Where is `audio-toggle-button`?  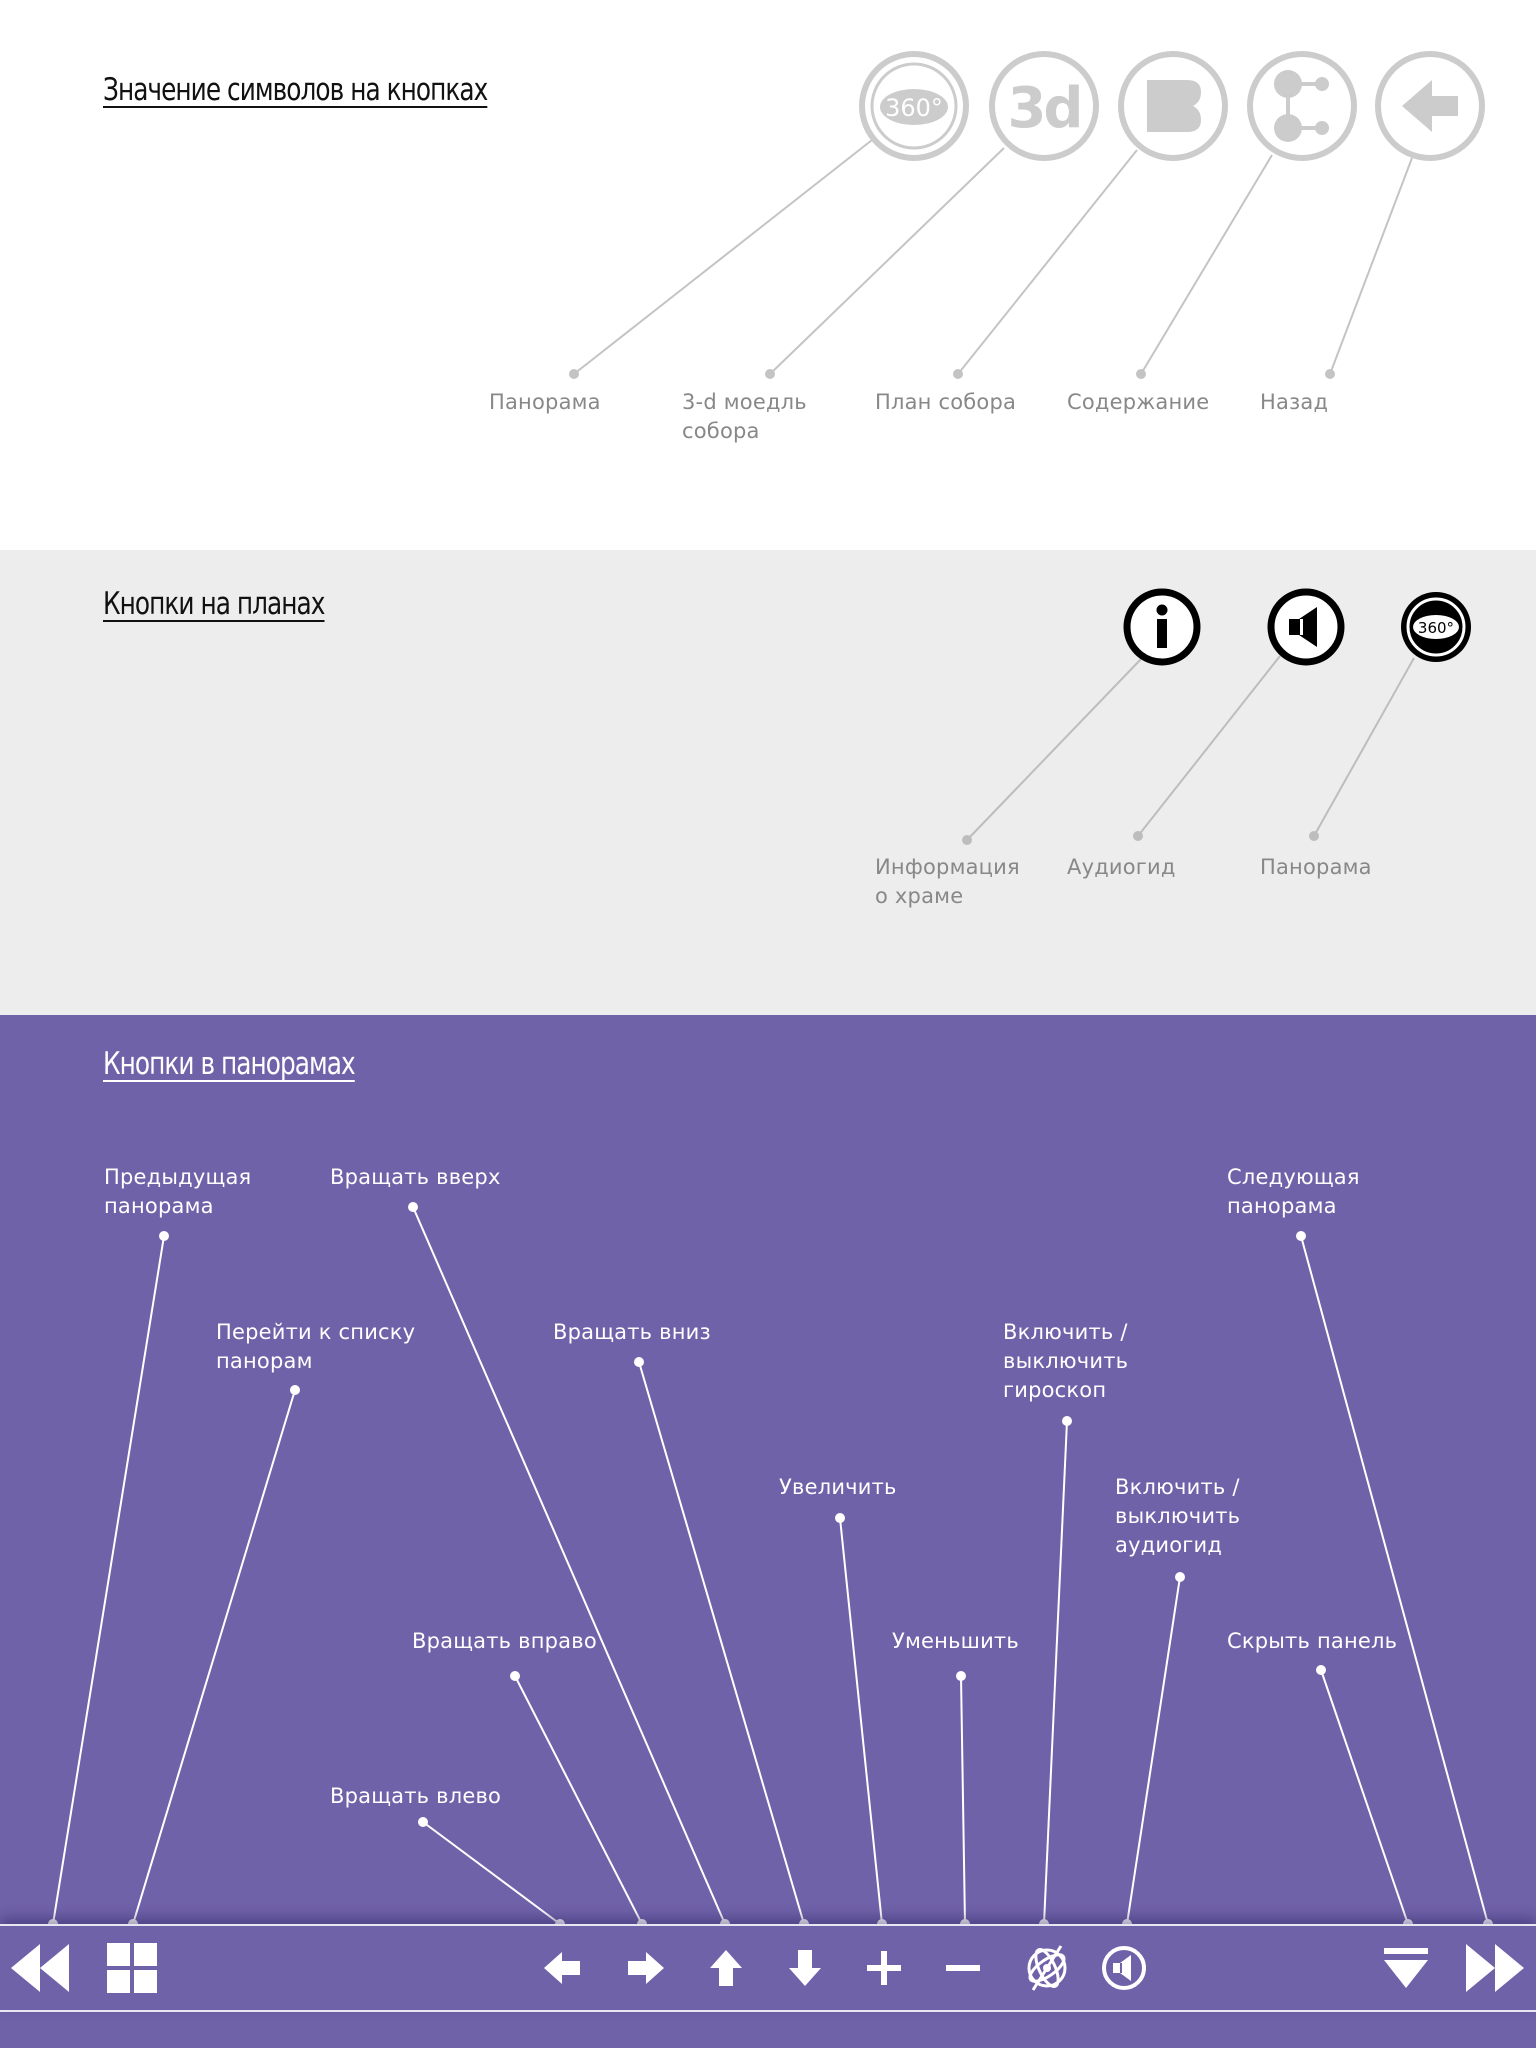 audio-toggle-button is located at coordinates (1124, 1968).